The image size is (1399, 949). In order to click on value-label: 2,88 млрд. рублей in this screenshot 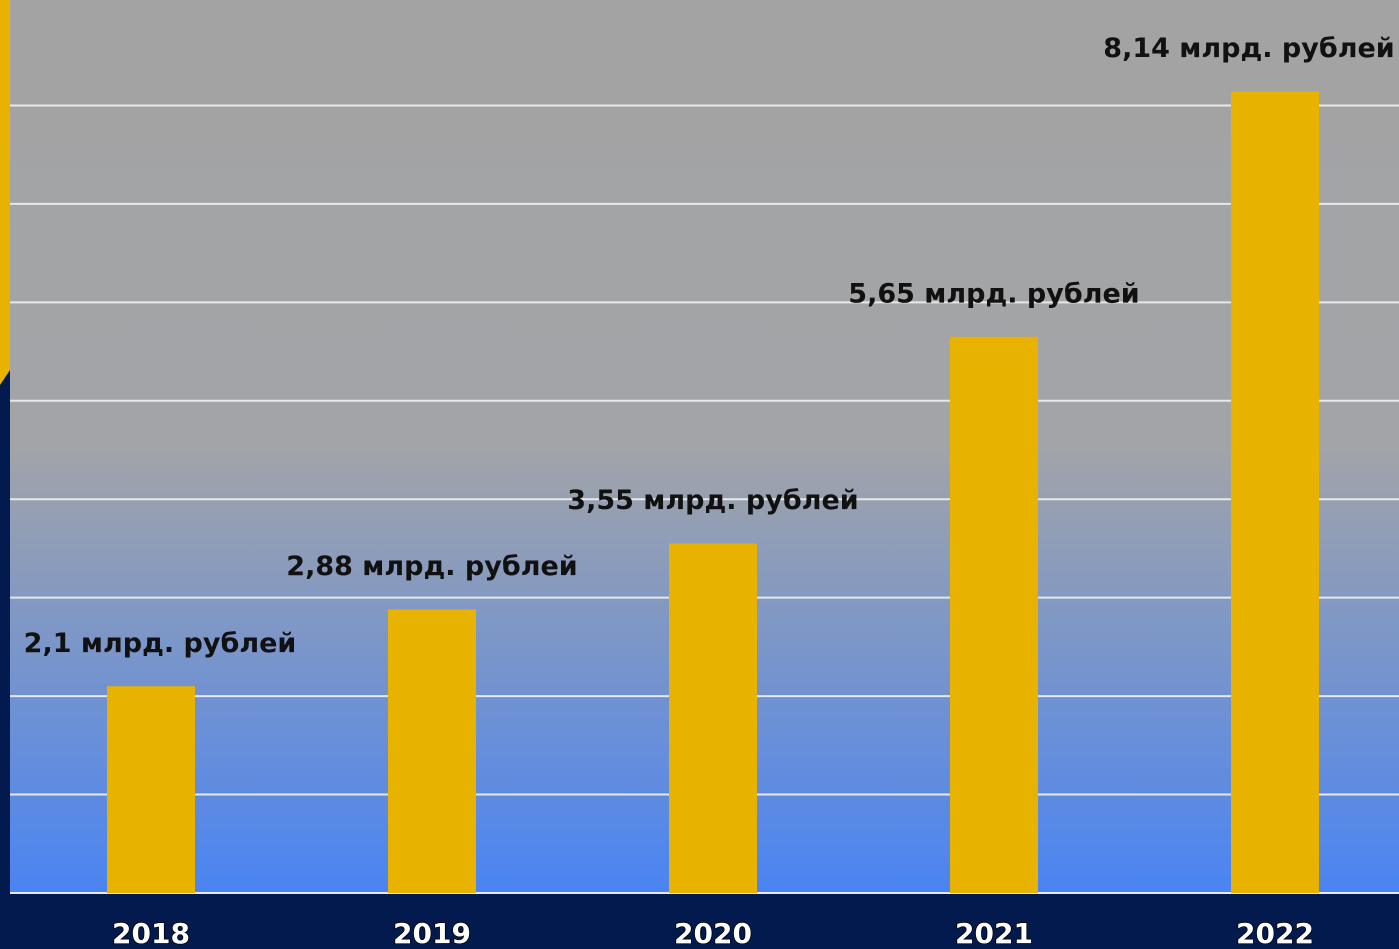, I will do `click(431, 566)`.